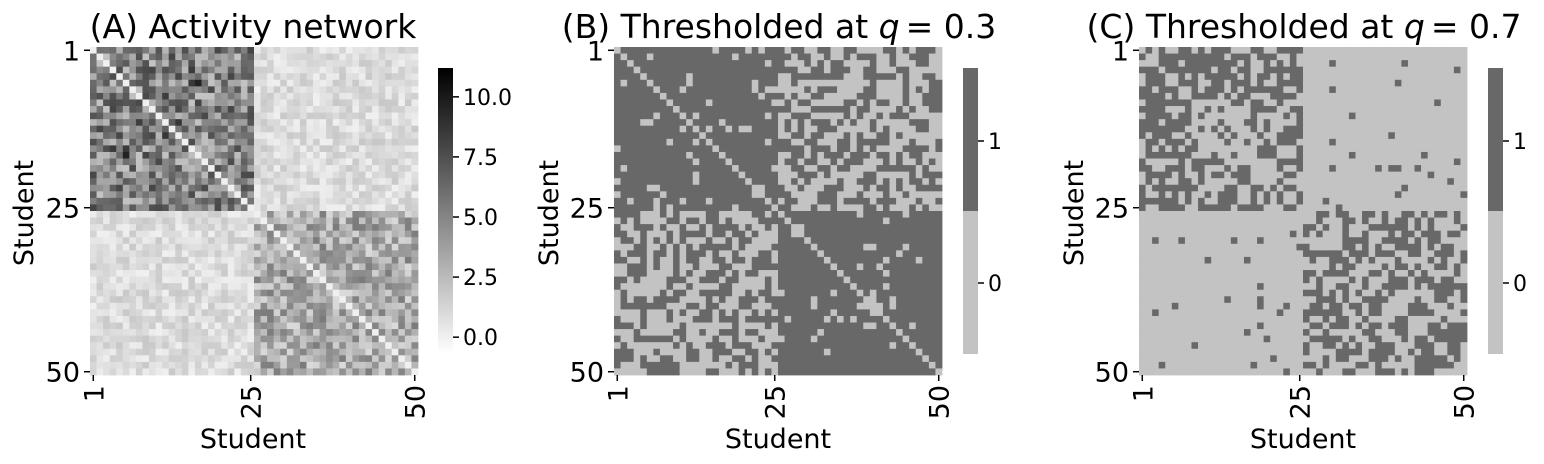 The image size is (1544, 464). I want to click on panel-a-colorbar-ticks: 0.02.55.07.510.0, so click(482, 218).